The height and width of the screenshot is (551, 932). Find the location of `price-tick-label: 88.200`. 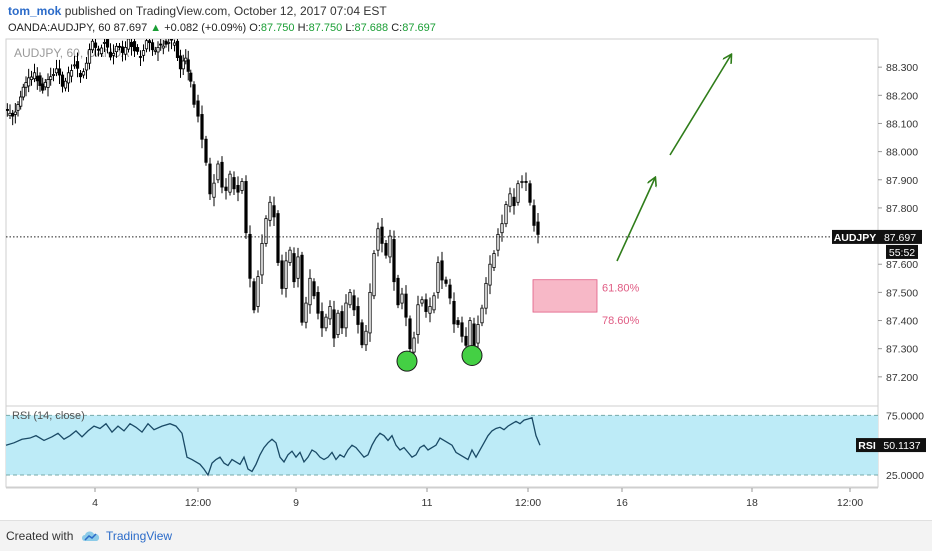

price-tick-label: 88.200 is located at coordinates (902, 96).